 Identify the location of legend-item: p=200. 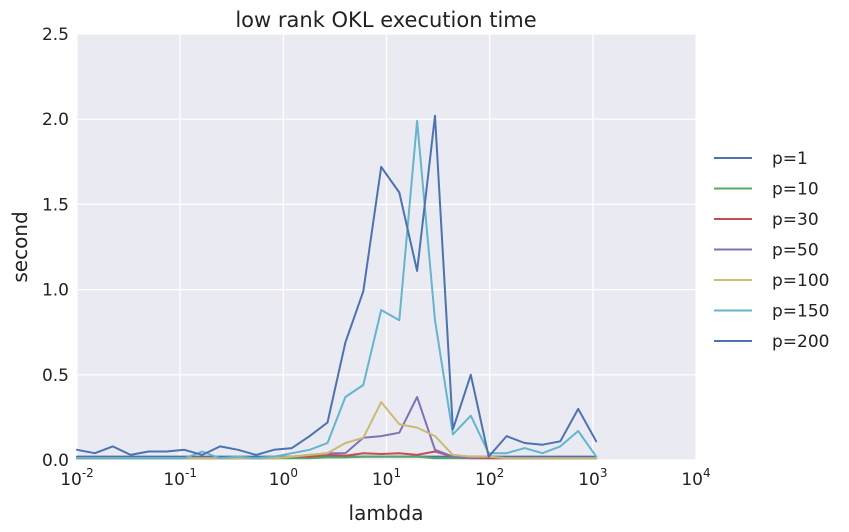
(771, 342).